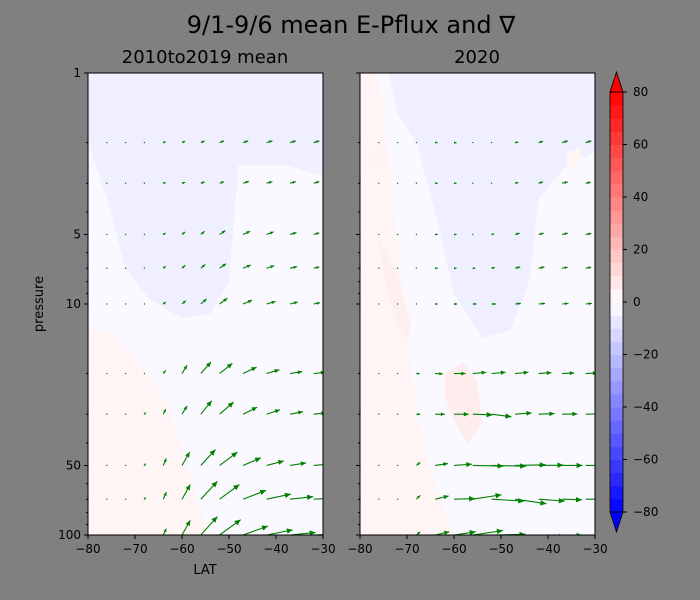  What do you see at coordinates (73, 465) in the screenshot?
I see `y-tick-label: 50` at bounding box center [73, 465].